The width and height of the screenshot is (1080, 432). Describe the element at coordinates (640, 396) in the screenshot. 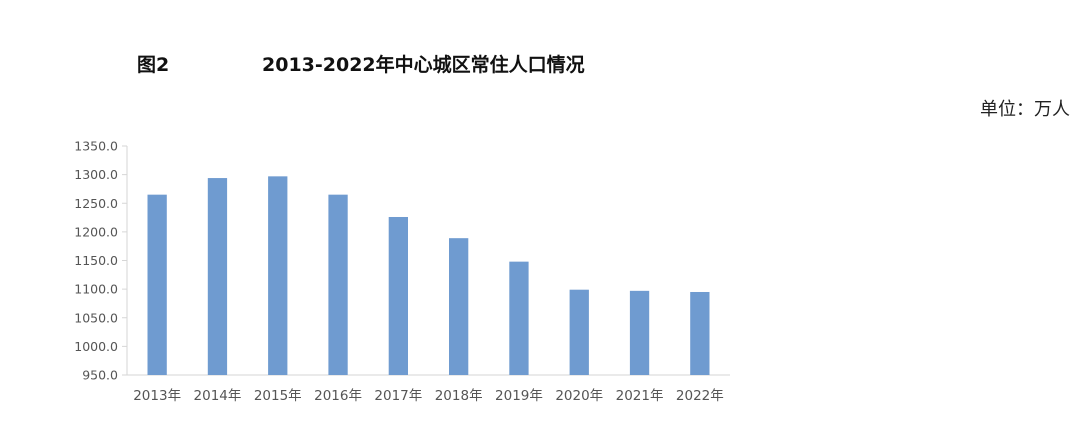

I see `x-tick-label: 2021年` at that location.